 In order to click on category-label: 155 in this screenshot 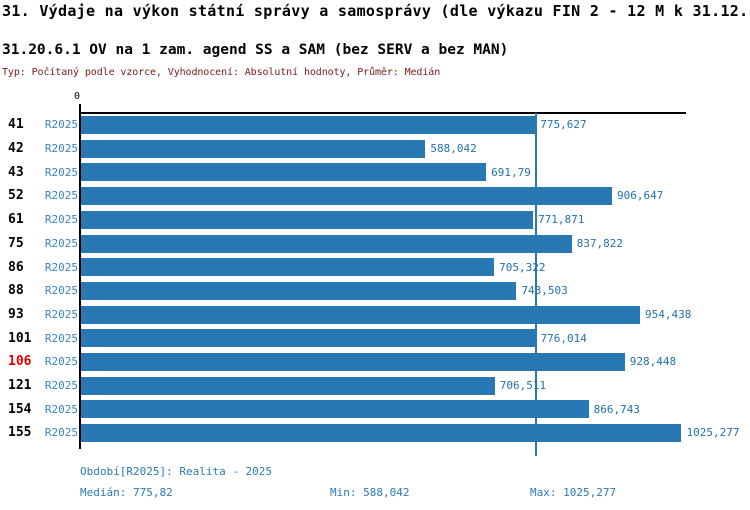, I will do `click(20, 433)`.